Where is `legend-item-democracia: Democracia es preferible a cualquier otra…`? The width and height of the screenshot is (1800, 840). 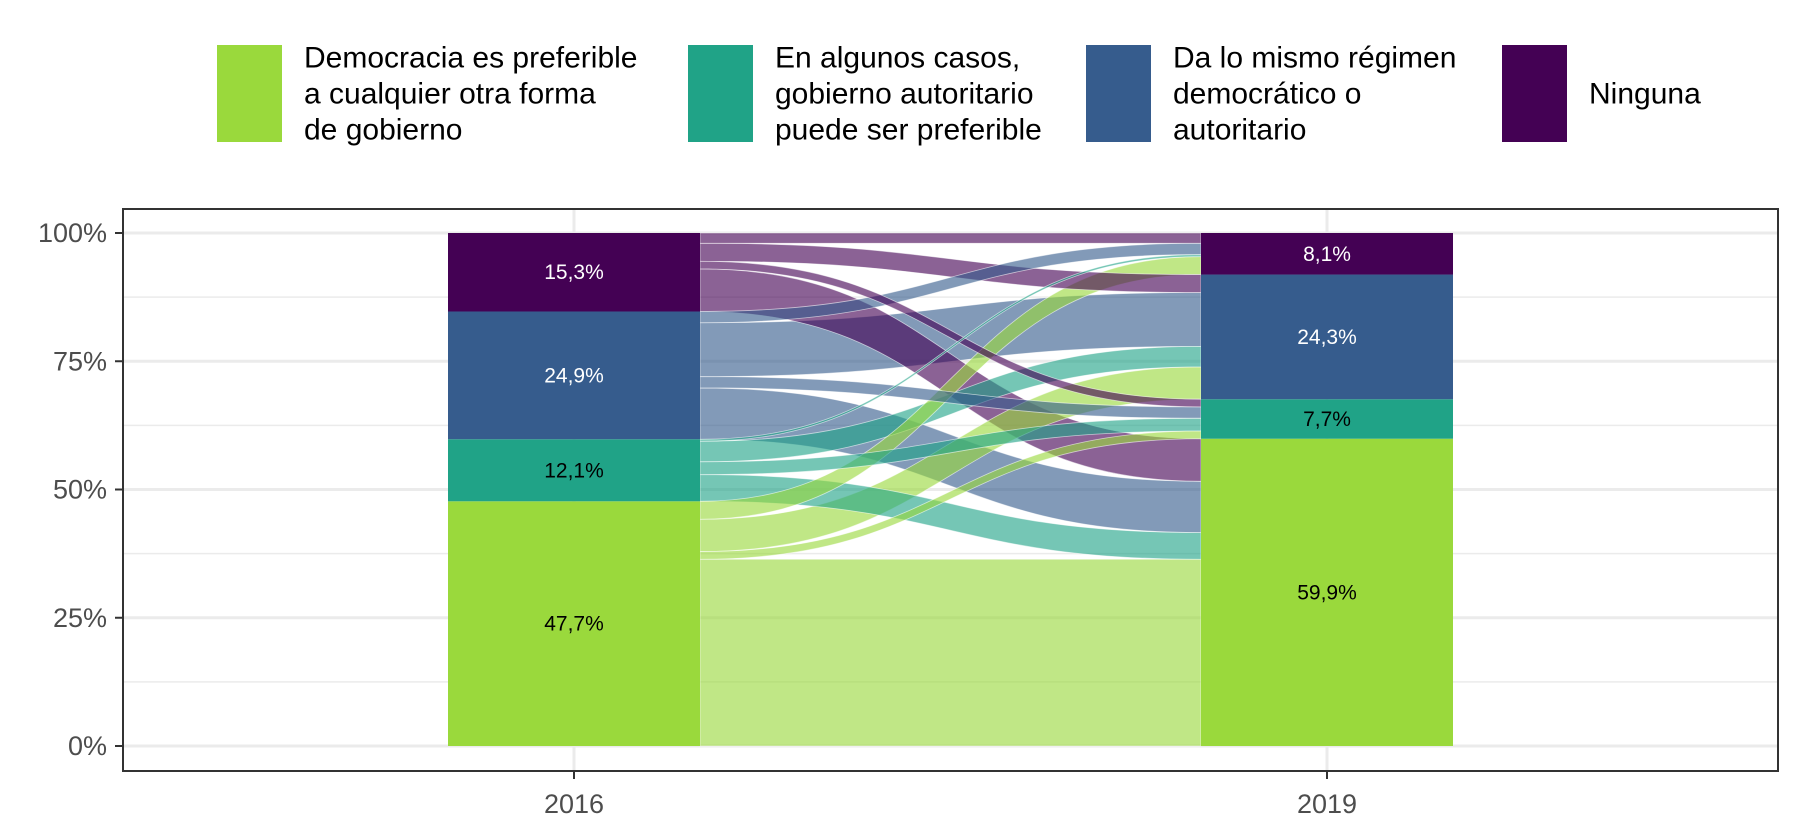
legend-item-democracia: Democracia es preferible a cualquier otra… is located at coordinates (427, 94).